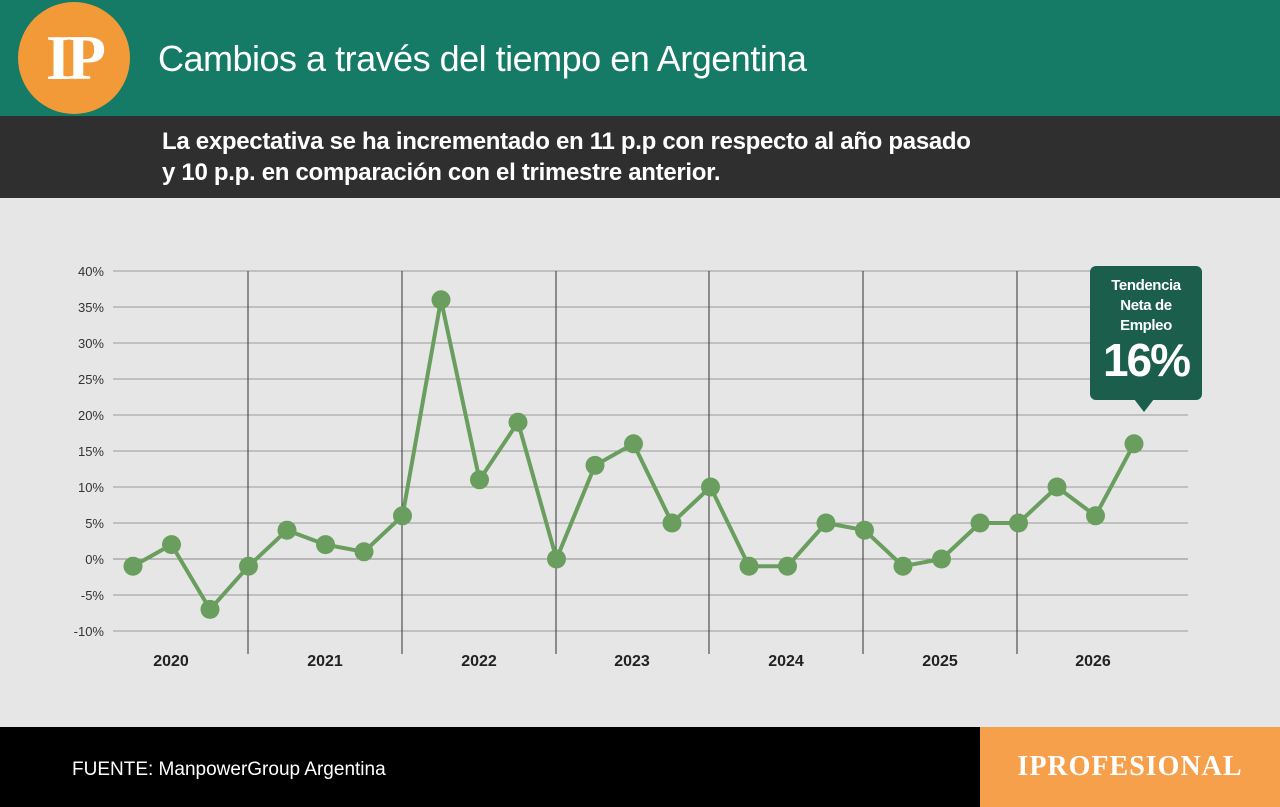  What do you see at coordinates (91, 415) in the screenshot?
I see `y-tick-label: 20%` at bounding box center [91, 415].